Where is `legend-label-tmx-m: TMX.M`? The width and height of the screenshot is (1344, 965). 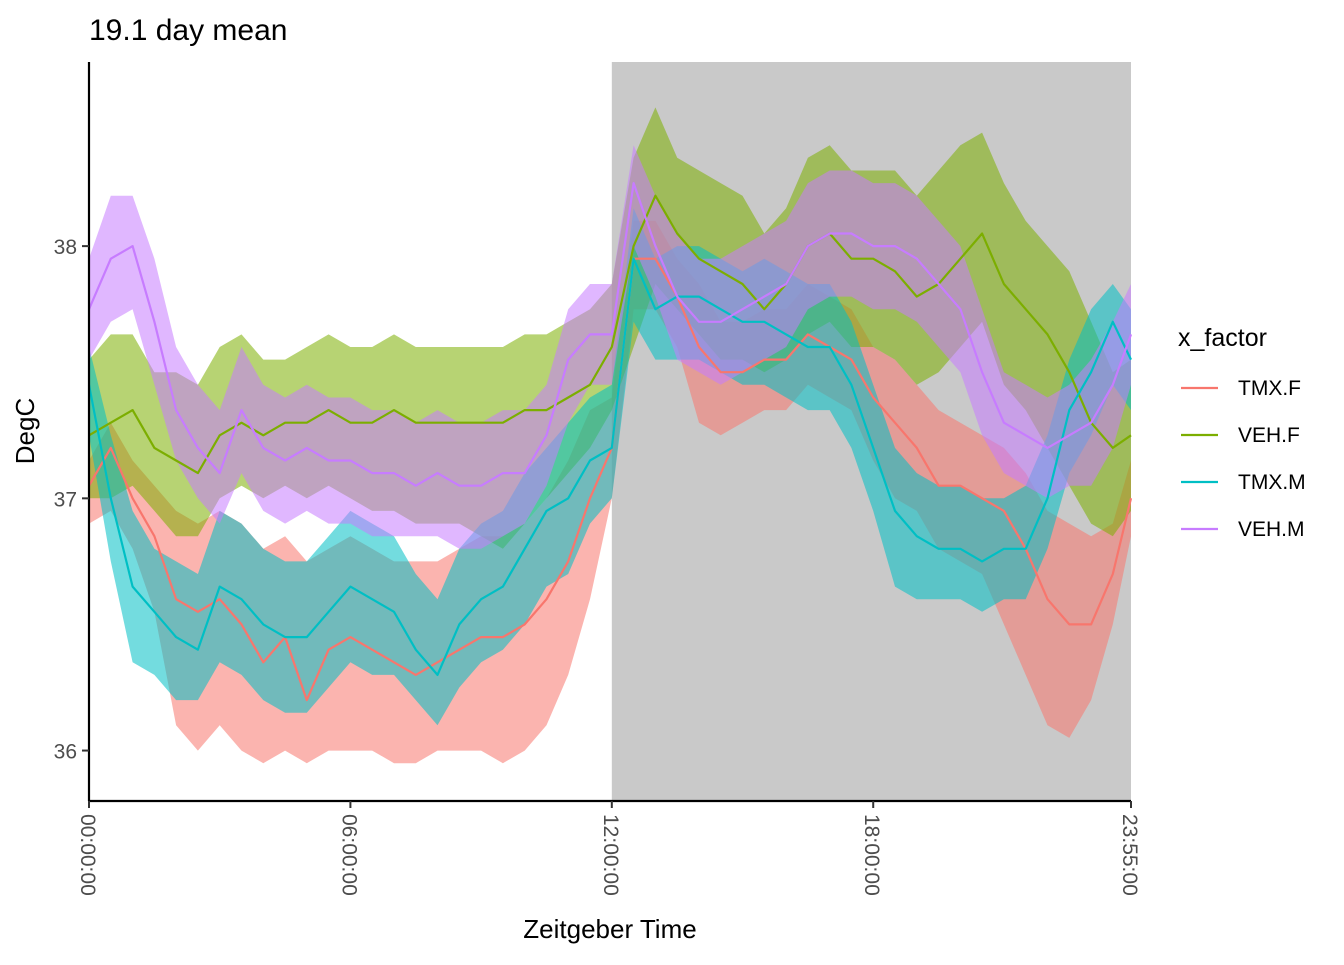 legend-label-tmx-m: TMX.M is located at coordinates (1272, 482).